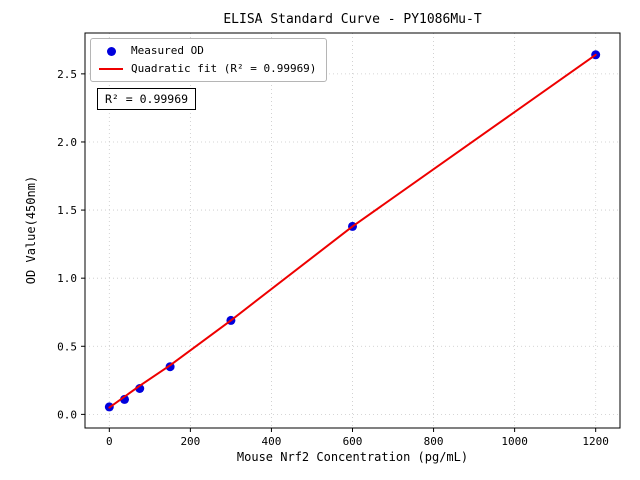 The height and width of the screenshot is (480, 640). Describe the element at coordinates (434, 441) in the screenshot. I see `x-tick-label: 800` at that location.